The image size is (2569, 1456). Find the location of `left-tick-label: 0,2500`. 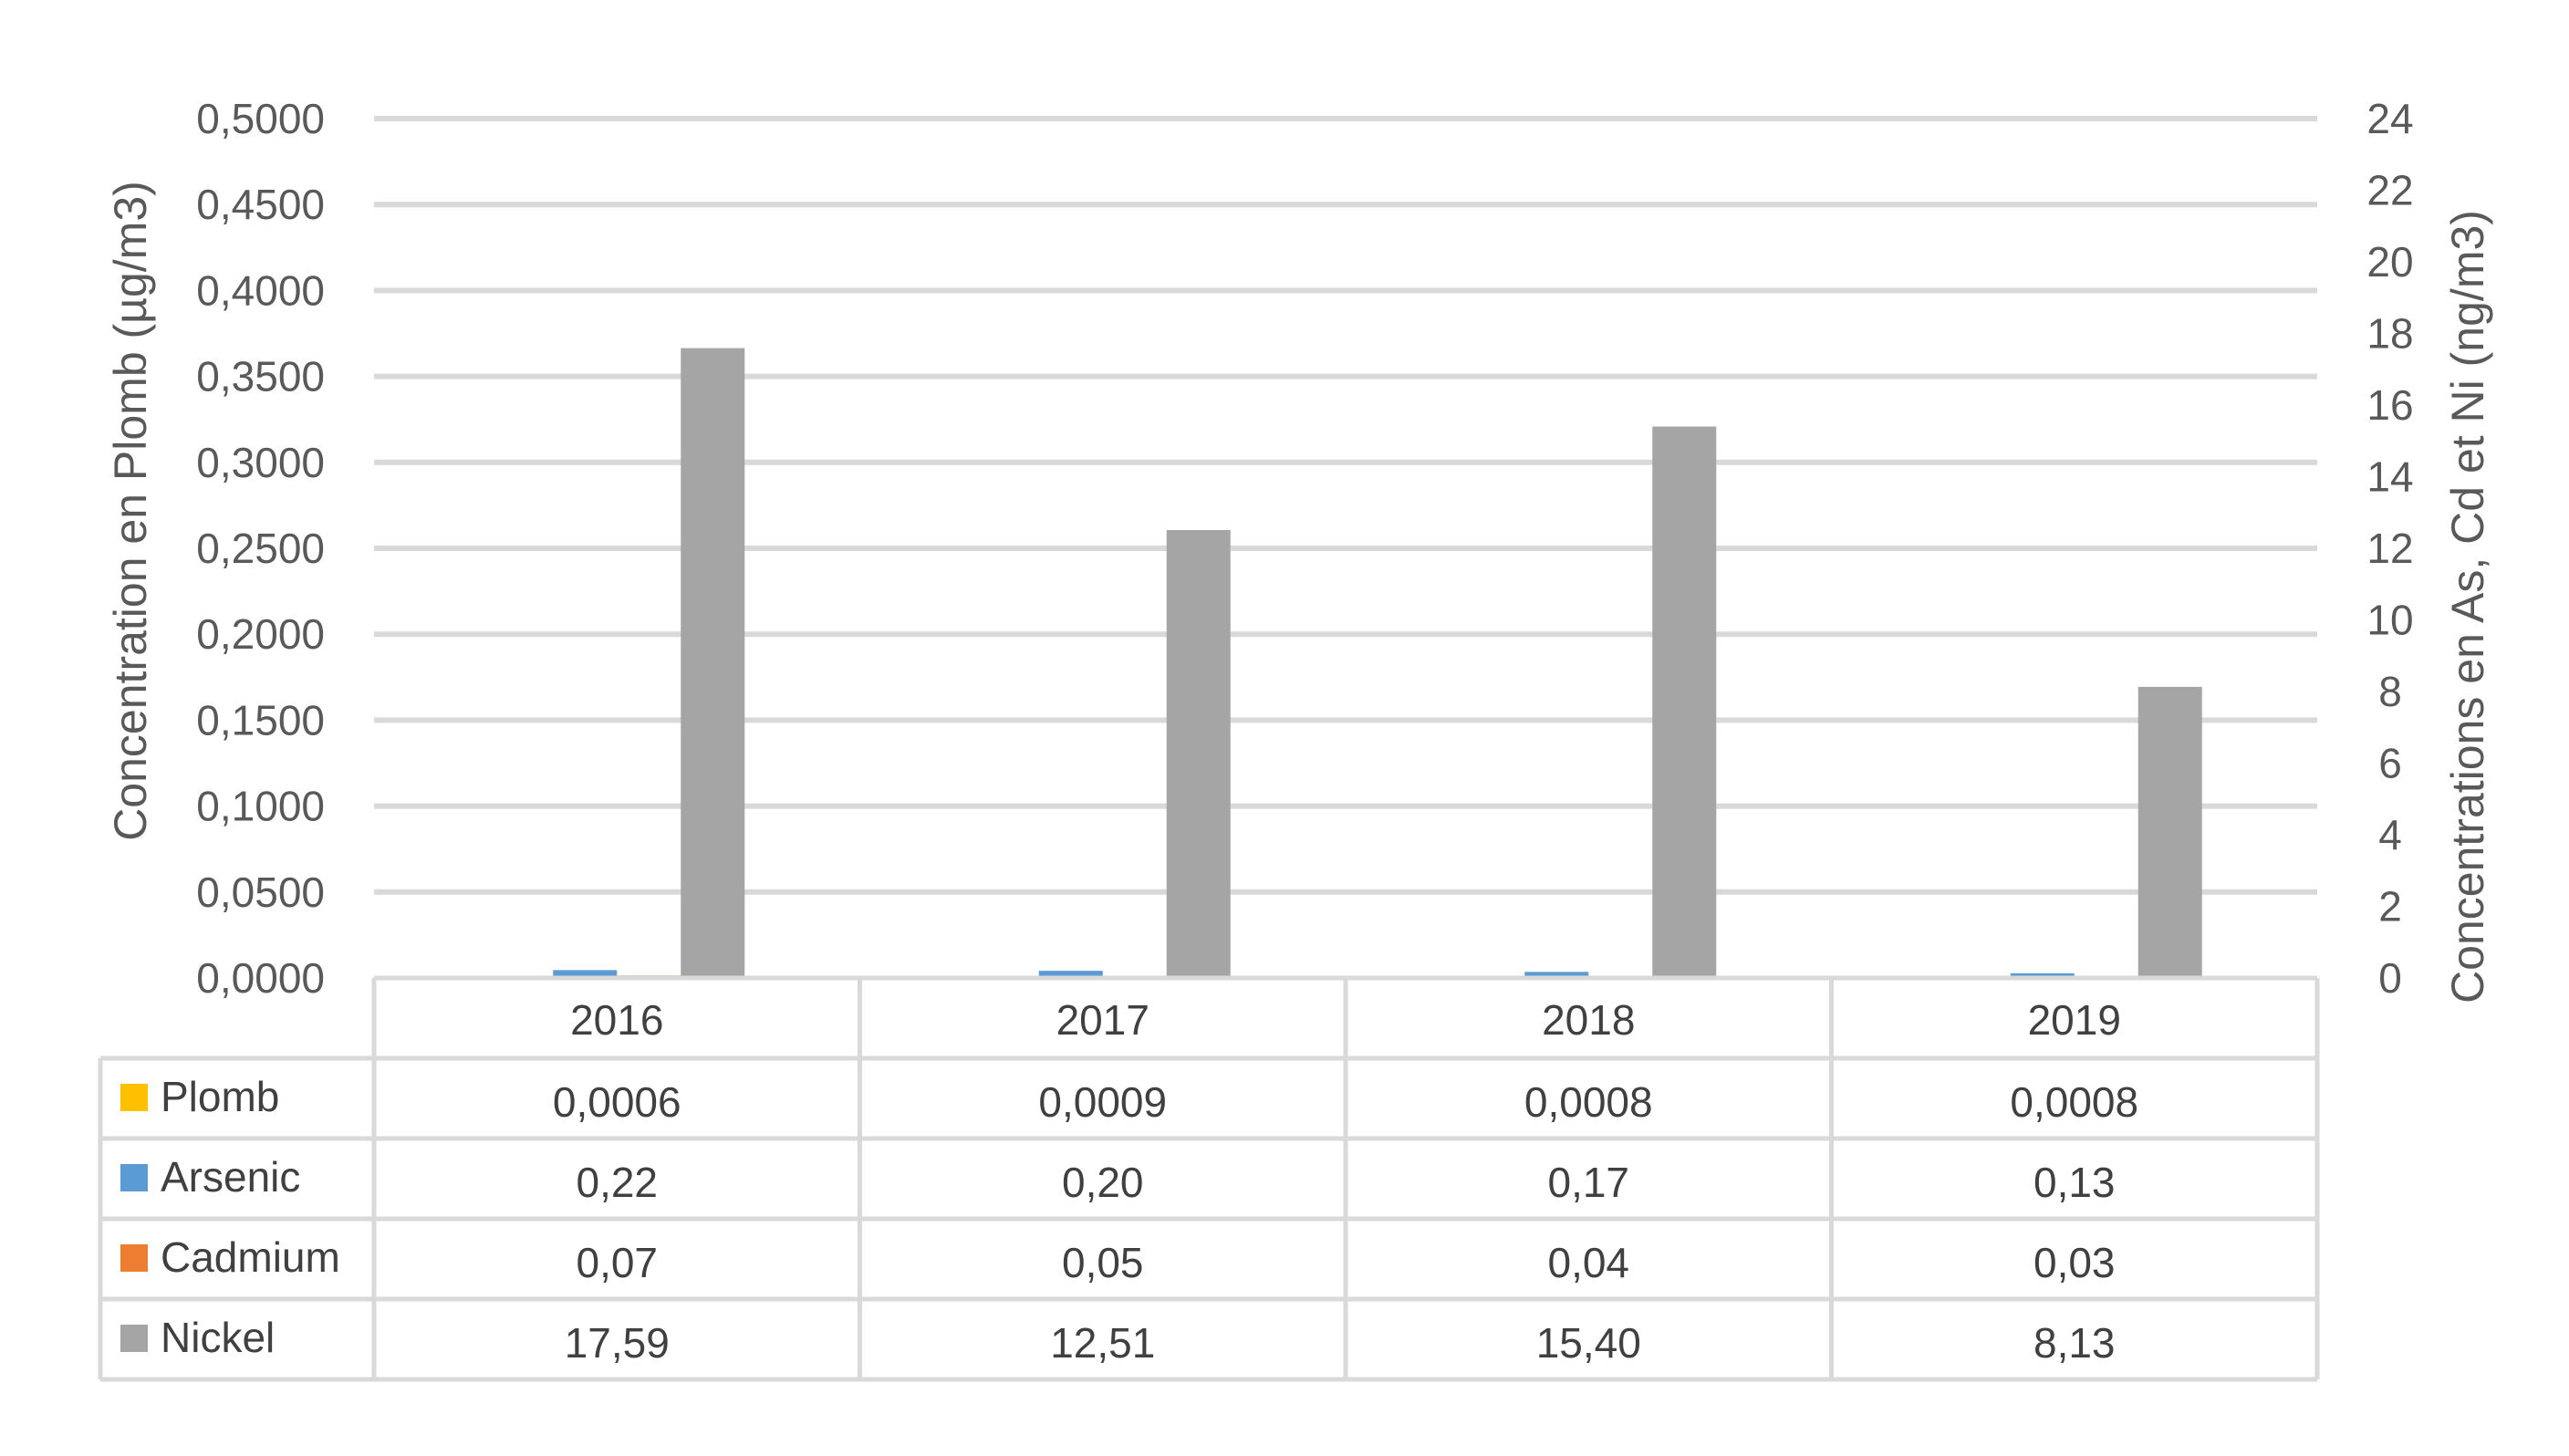

left-tick-label: 0,2500 is located at coordinates (260, 548).